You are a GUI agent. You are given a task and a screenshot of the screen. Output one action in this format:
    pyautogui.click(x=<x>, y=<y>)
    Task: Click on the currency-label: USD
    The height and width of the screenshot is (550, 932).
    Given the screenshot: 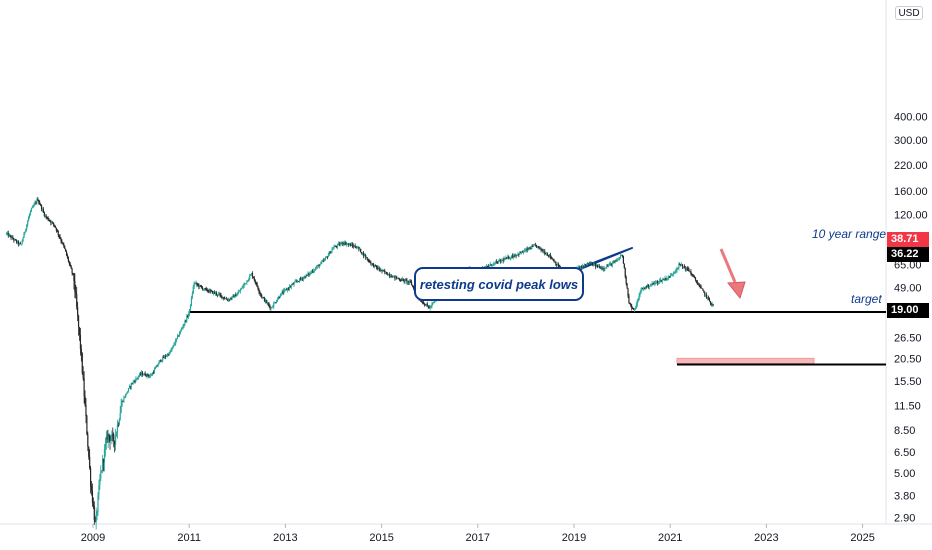 What is the action you would take?
    pyautogui.click(x=909, y=13)
    